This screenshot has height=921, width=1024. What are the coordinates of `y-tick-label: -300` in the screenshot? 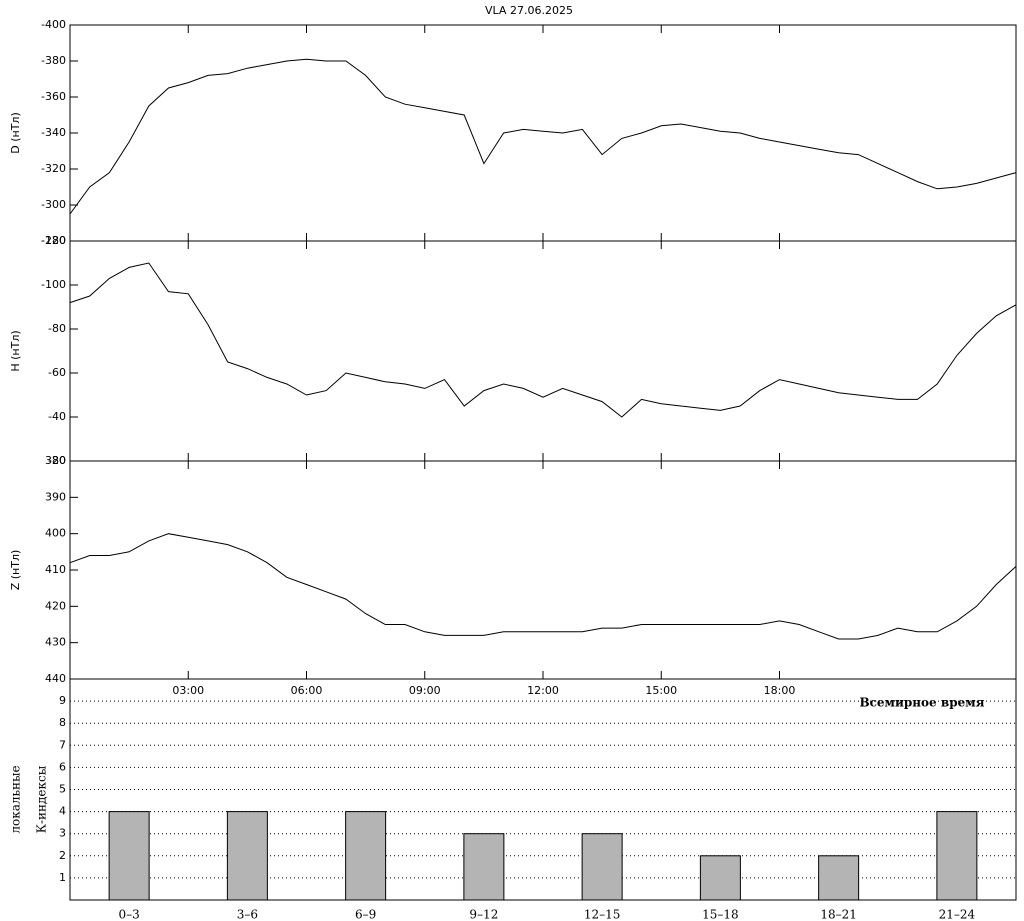 It's located at (53, 204).